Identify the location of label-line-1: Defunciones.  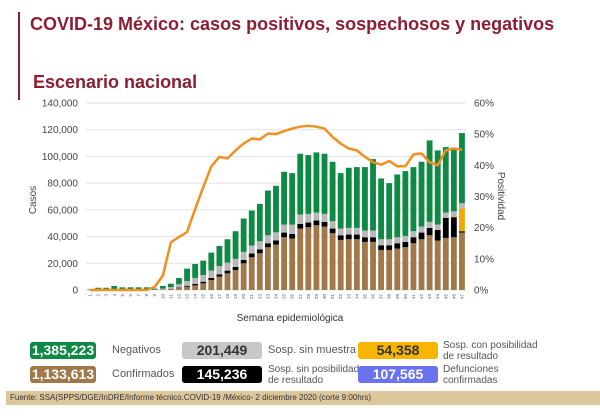
(471, 369).